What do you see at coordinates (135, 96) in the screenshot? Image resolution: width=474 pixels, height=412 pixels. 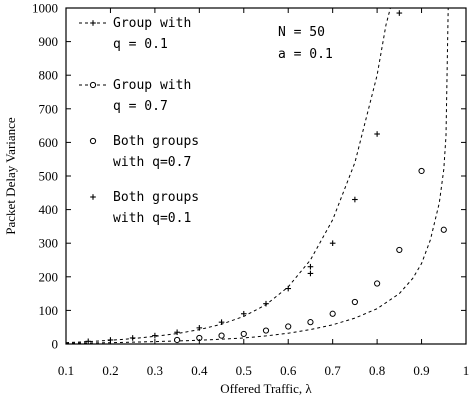 I see `legend-item-1: Group with q = 0.7` at bounding box center [135, 96].